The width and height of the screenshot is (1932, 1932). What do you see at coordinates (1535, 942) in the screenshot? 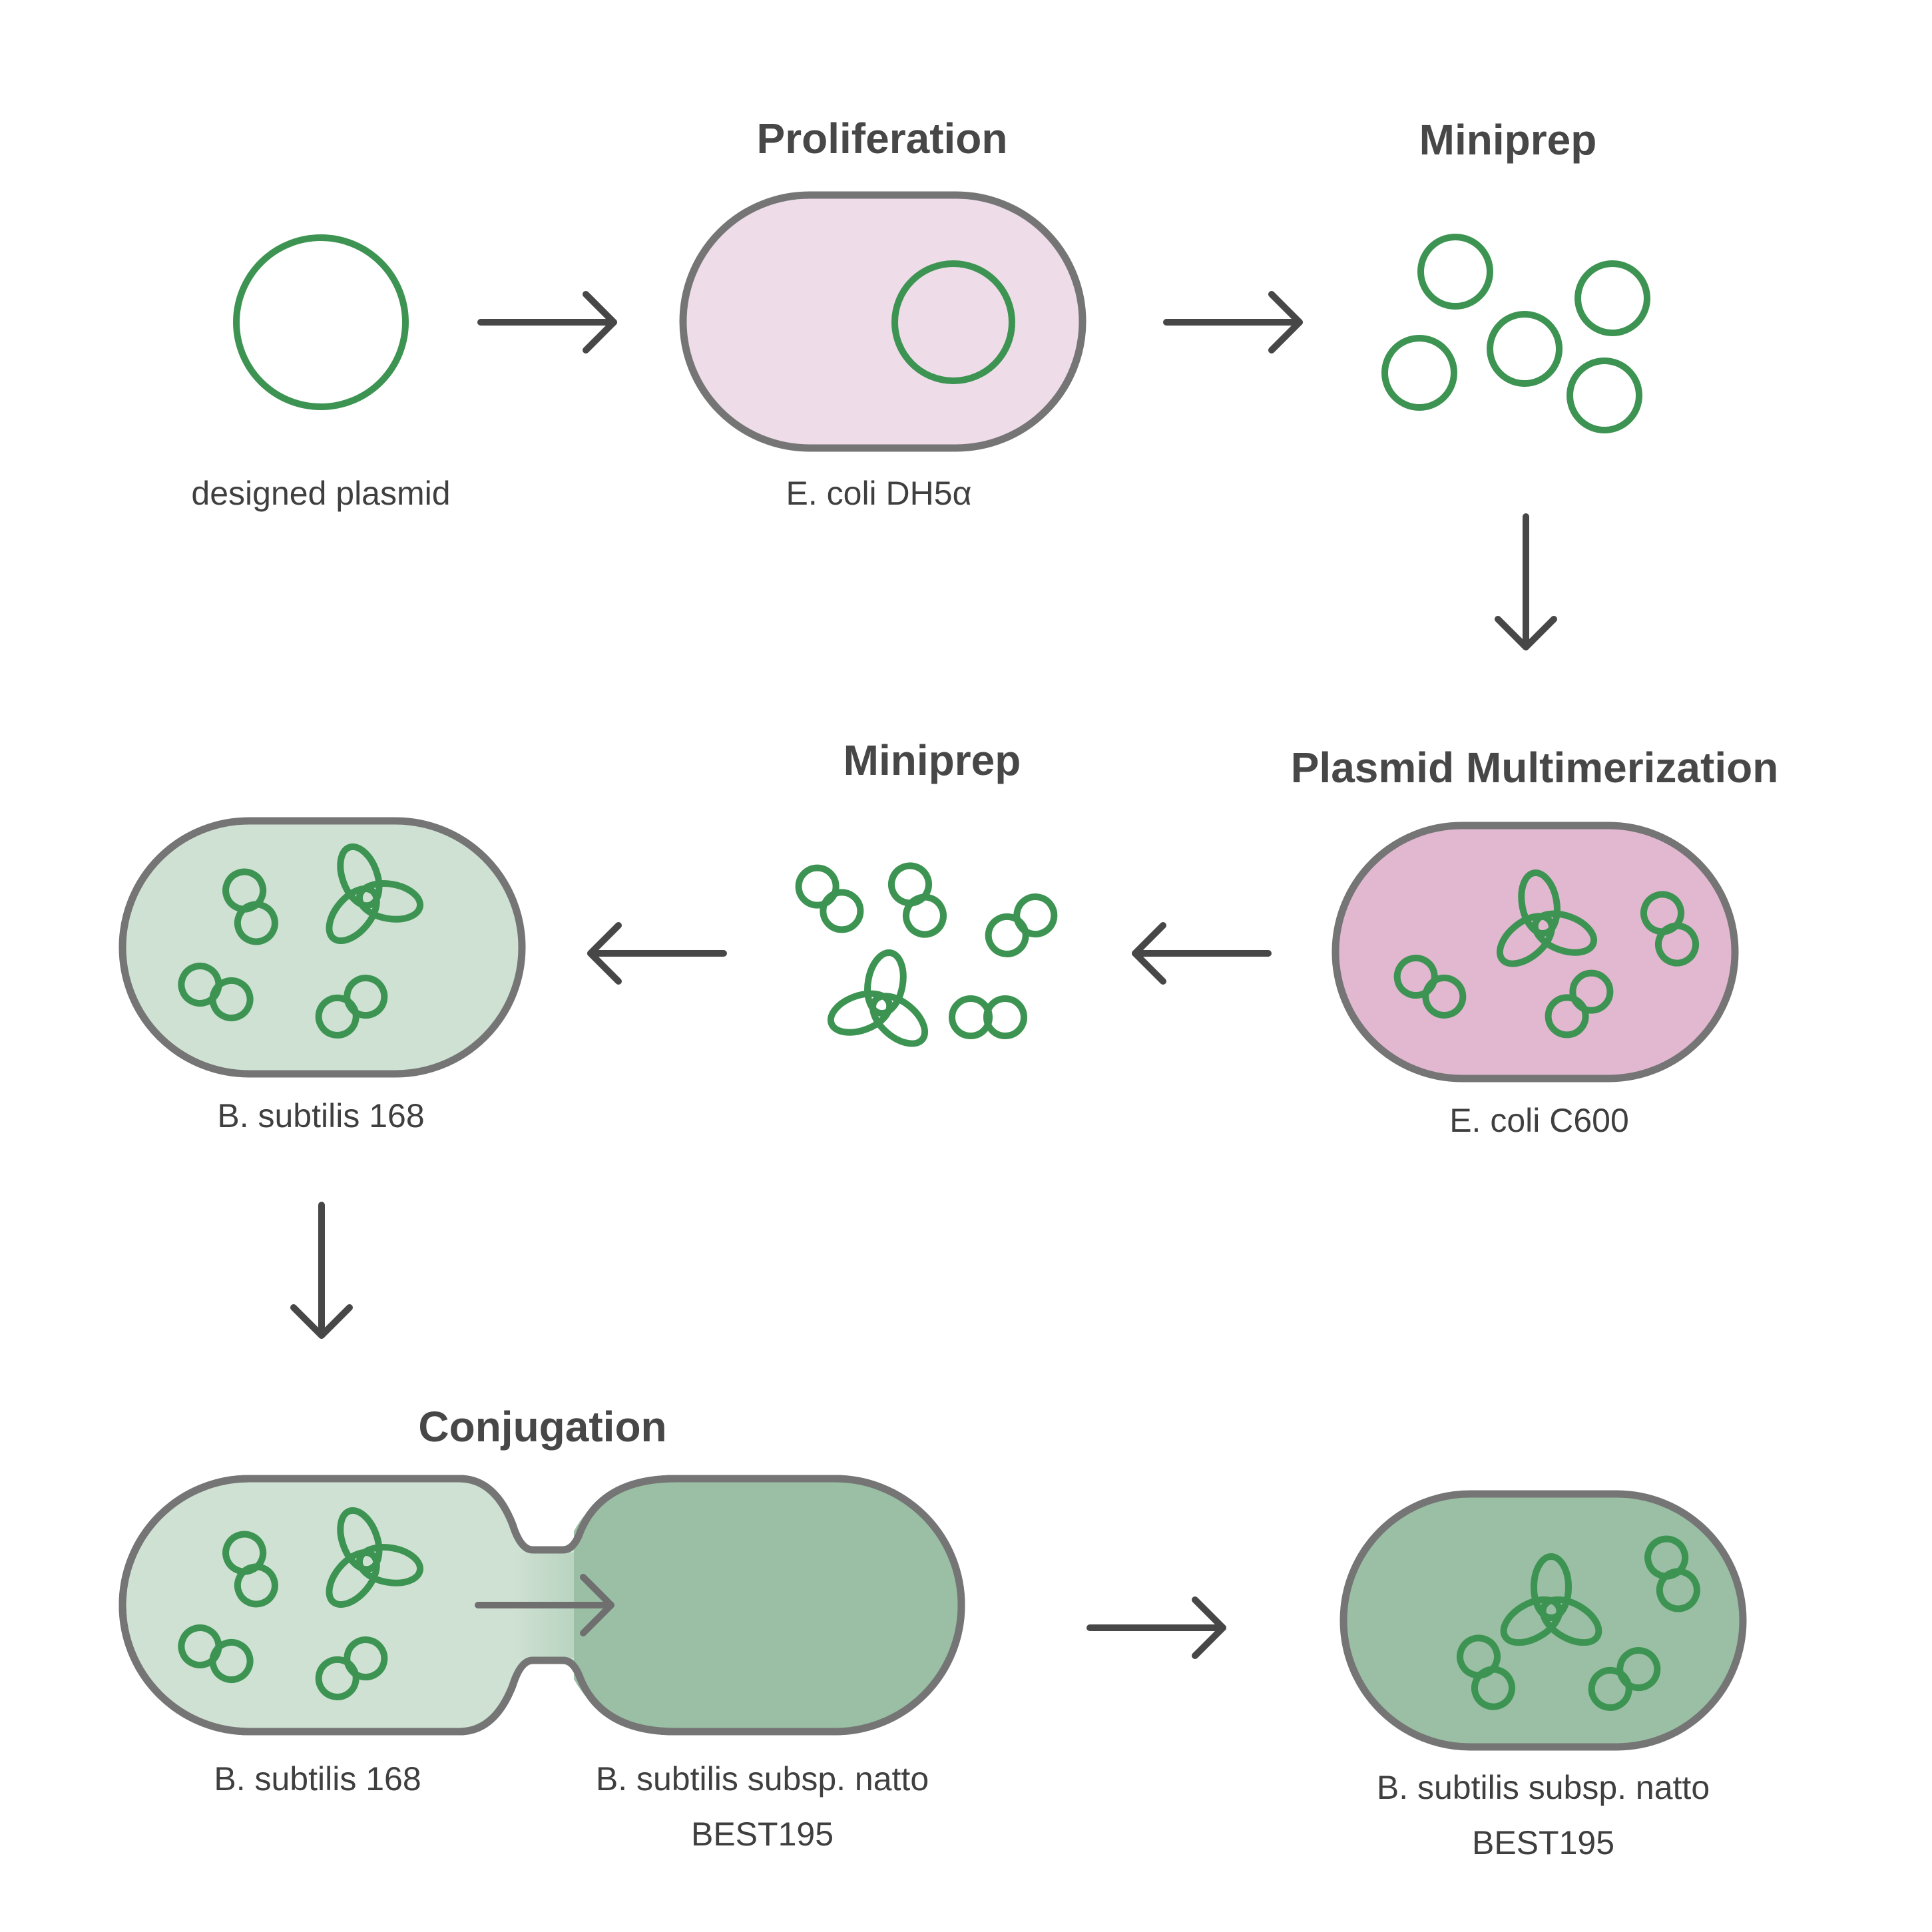
I see `plasmid-multimerization-step: Plasmid Multimerization E. coli C600` at bounding box center [1535, 942].